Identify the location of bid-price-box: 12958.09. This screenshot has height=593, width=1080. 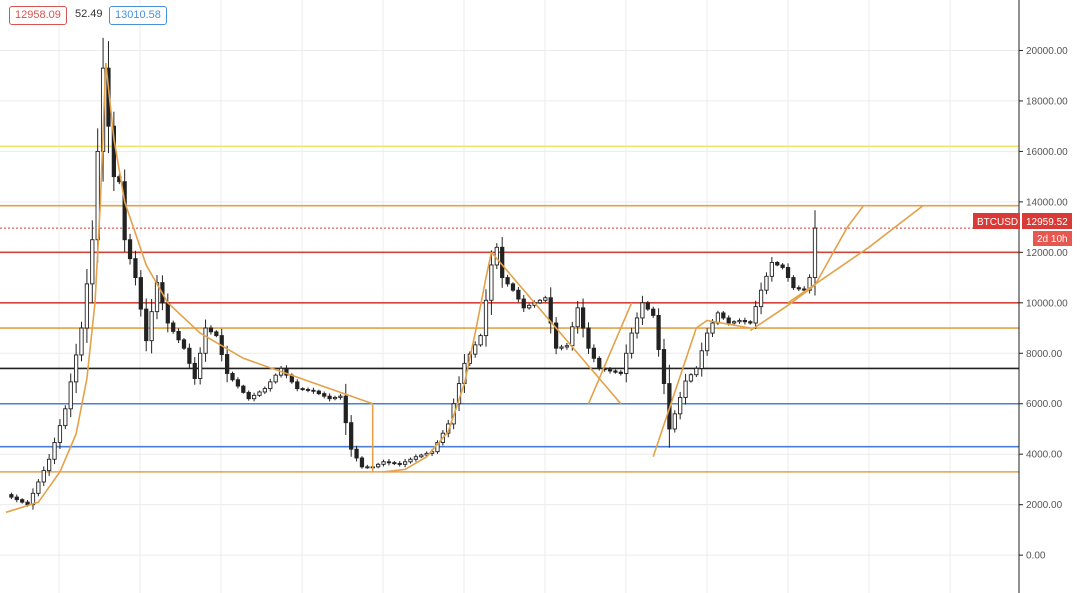
(38, 15).